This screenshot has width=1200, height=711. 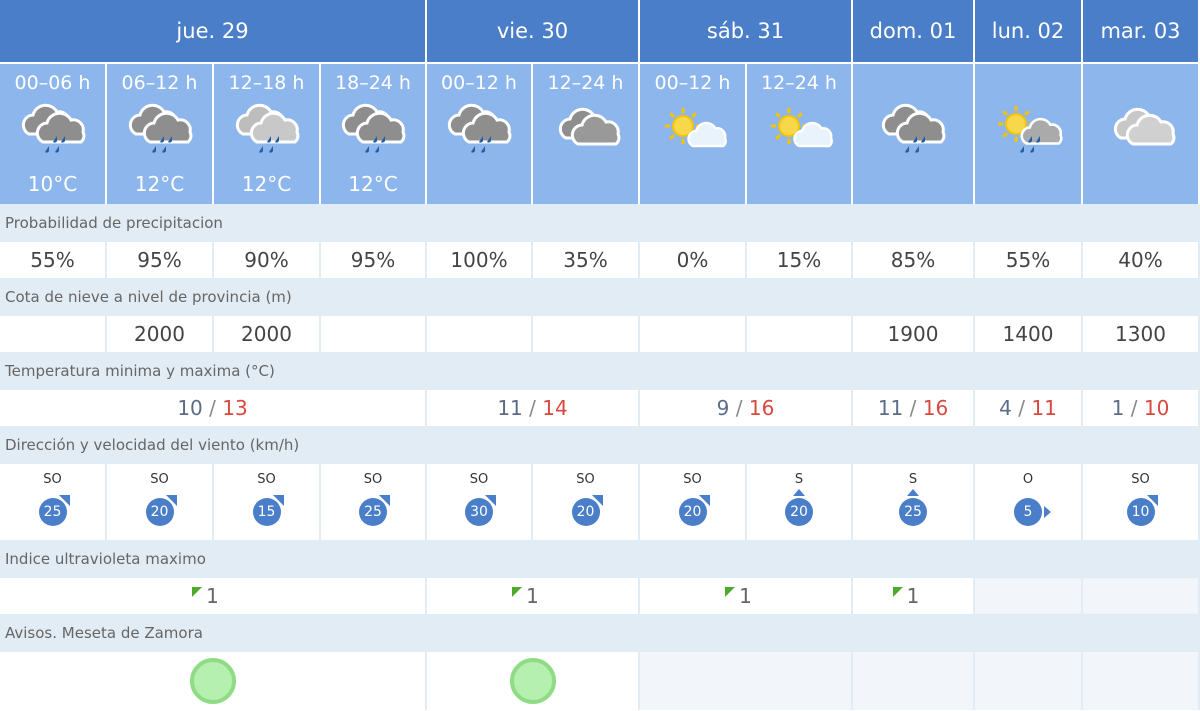 I want to click on wind-speed-badge: 20, so click(x=587, y=510).